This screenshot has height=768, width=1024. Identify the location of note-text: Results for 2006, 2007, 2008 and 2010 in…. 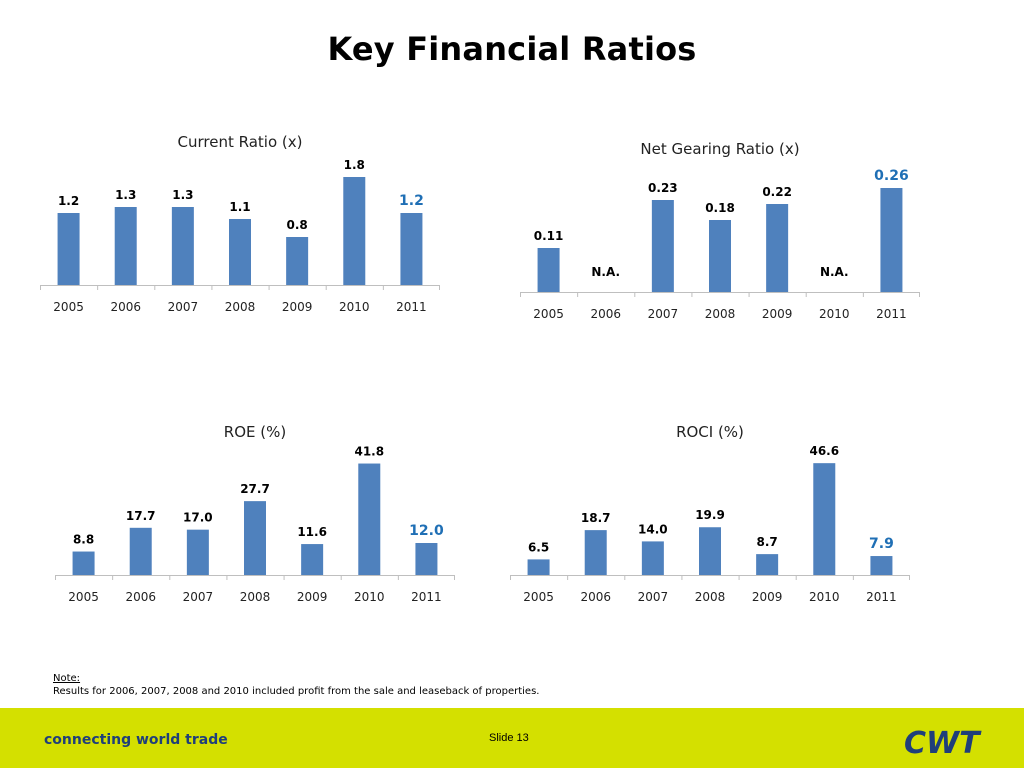
(296, 691).